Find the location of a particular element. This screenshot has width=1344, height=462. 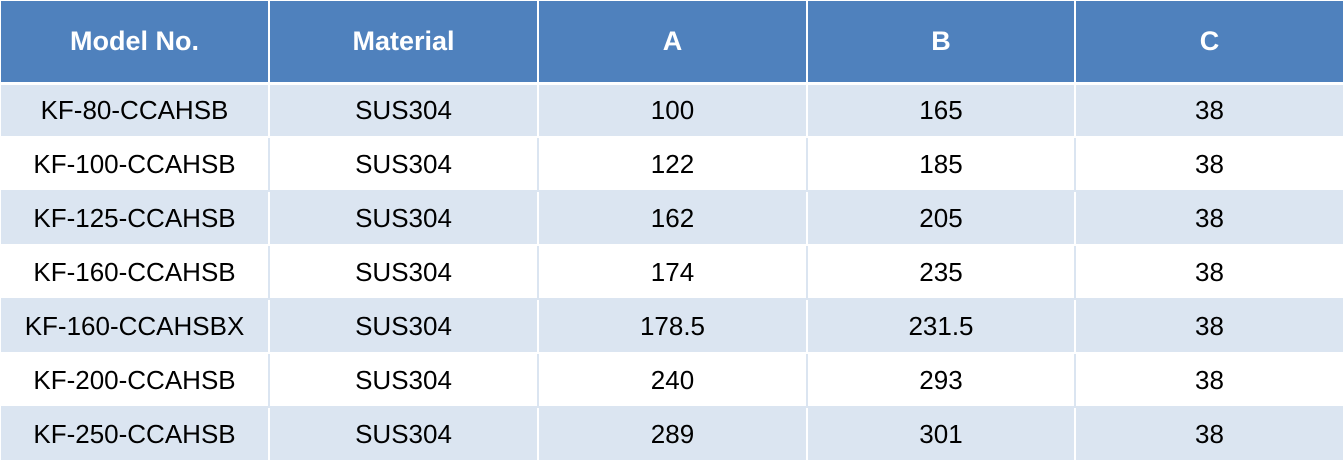

cell-b: 301 is located at coordinates (941, 434).